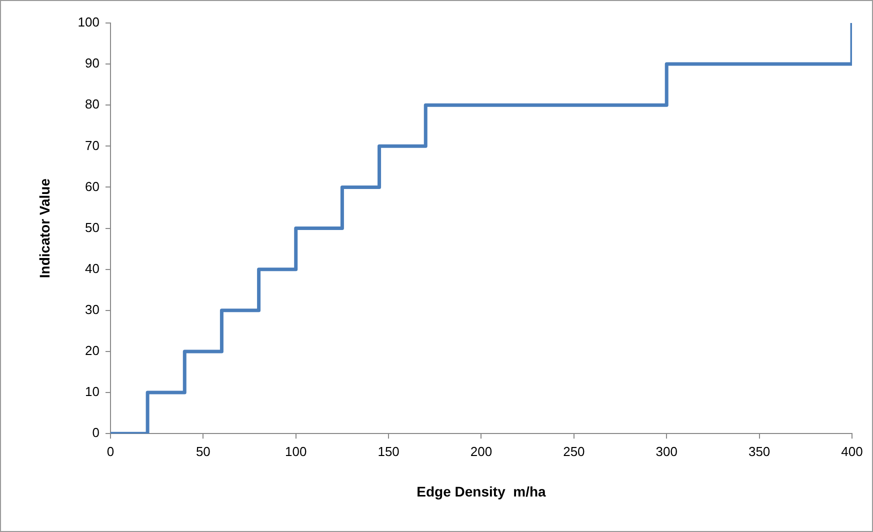  What do you see at coordinates (92, 309) in the screenshot?
I see `y-tick-label: 30` at bounding box center [92, 309].